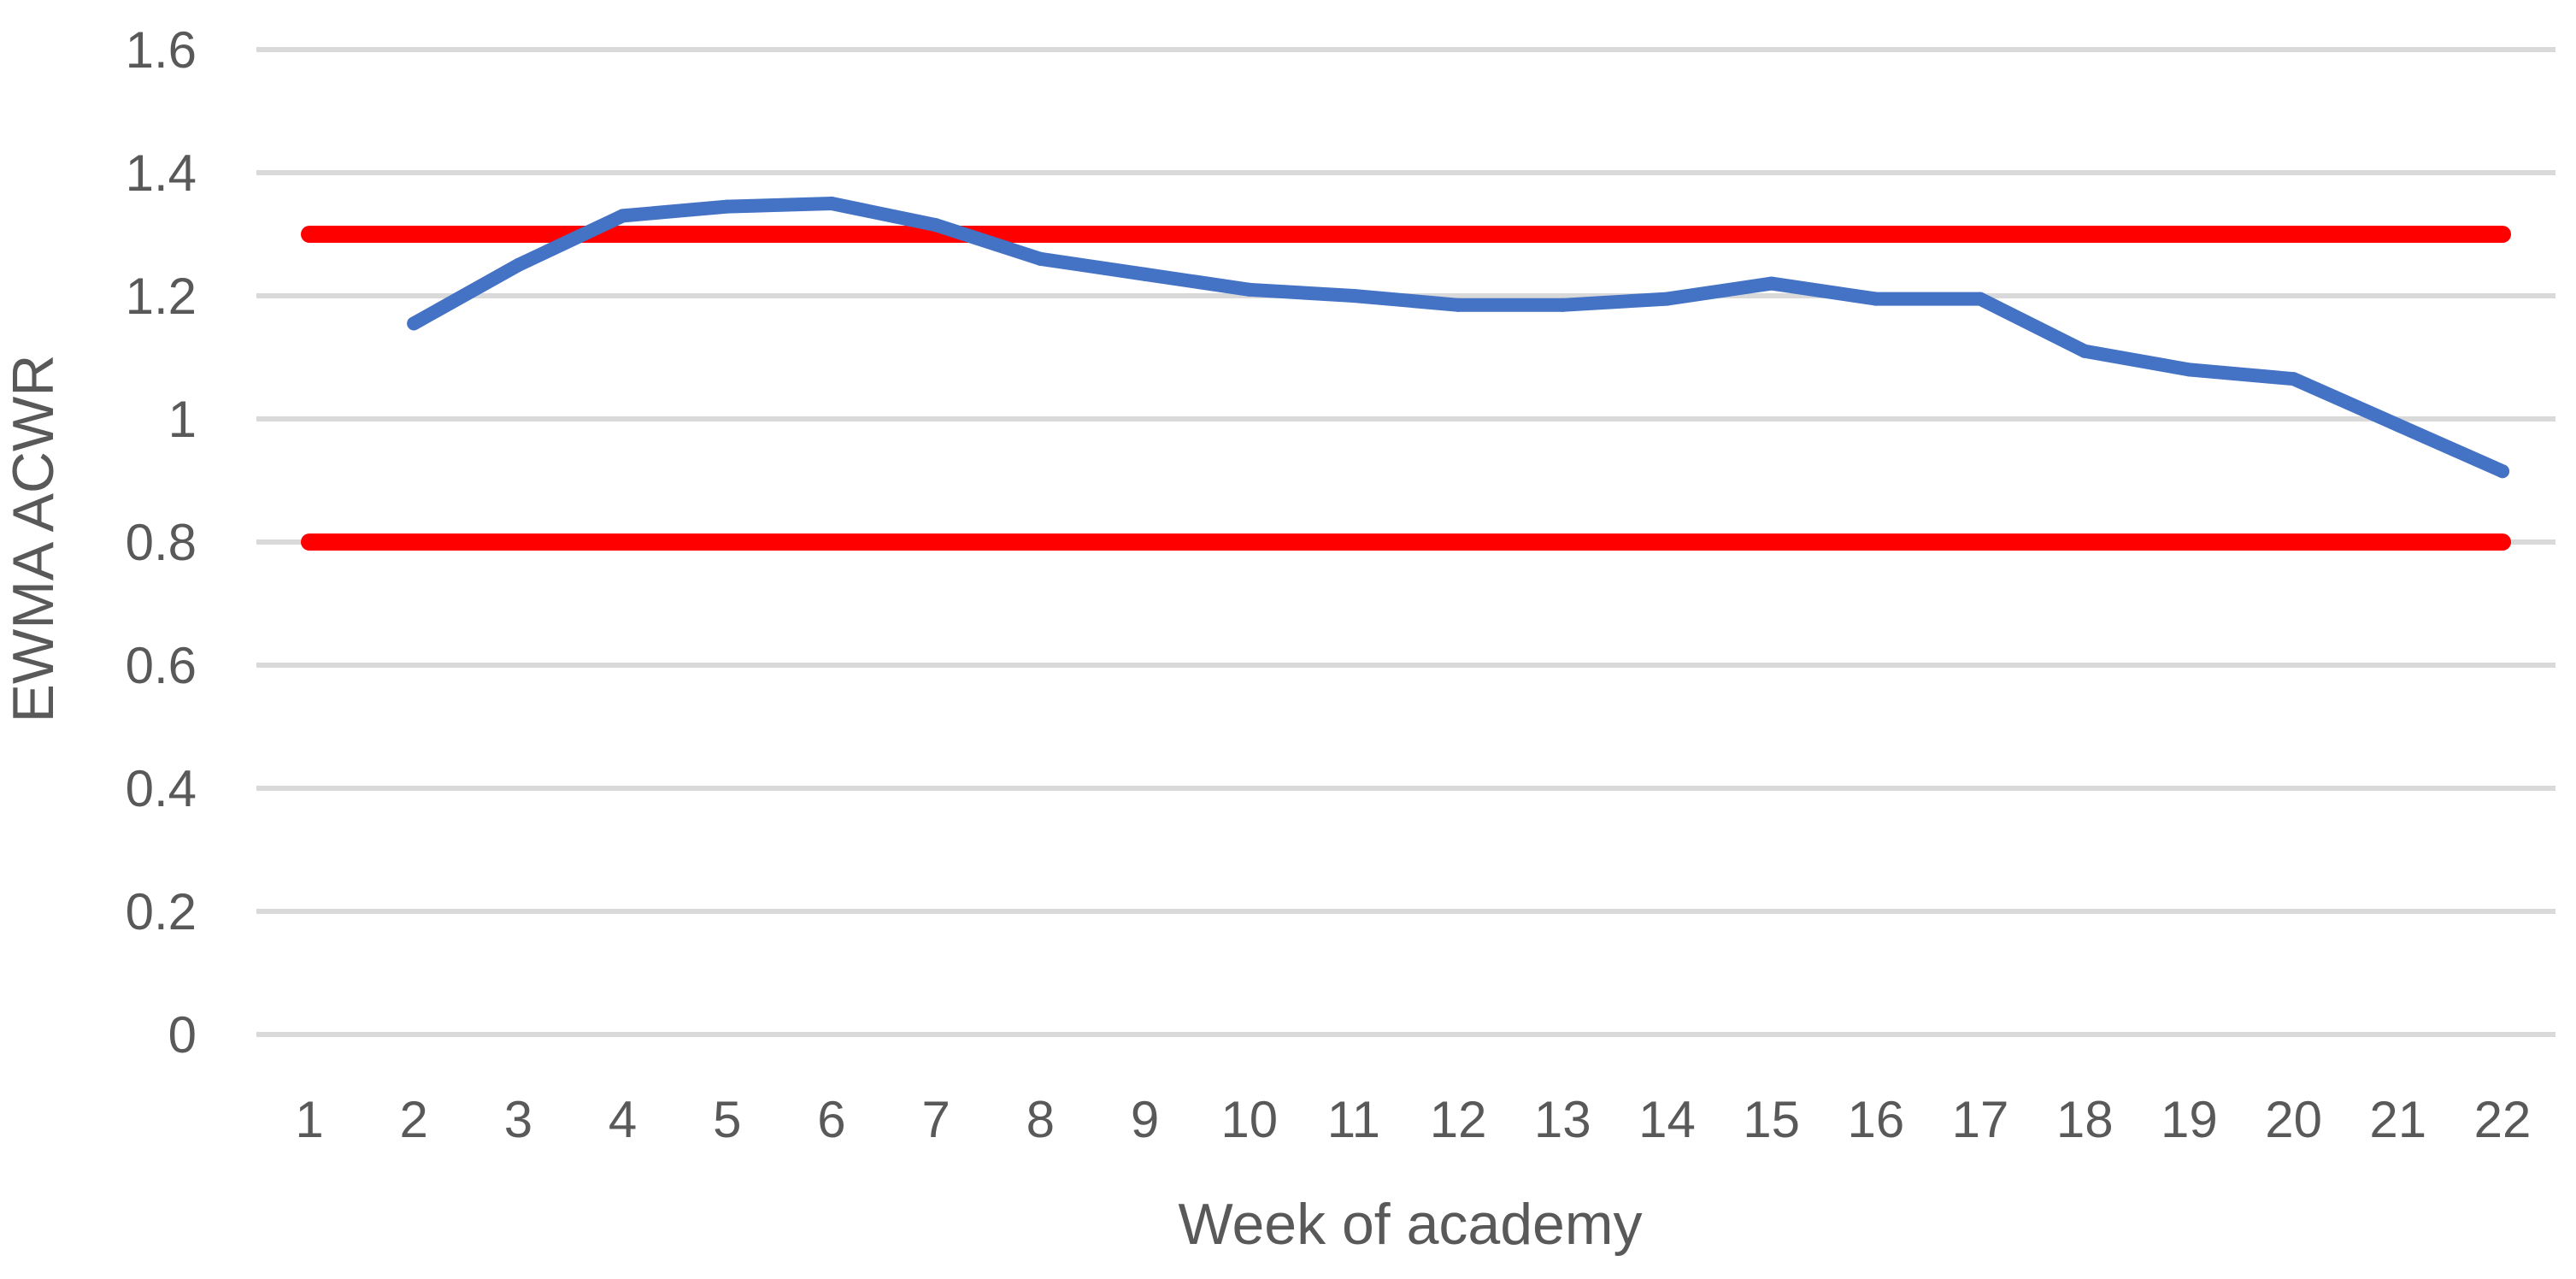 This screenshot has height=1279, width=2576. What do you see at coordinates (2189, 1119) in the screenshot?
I see `x-tick-label: 19` at bounding box center [2189, 1119].